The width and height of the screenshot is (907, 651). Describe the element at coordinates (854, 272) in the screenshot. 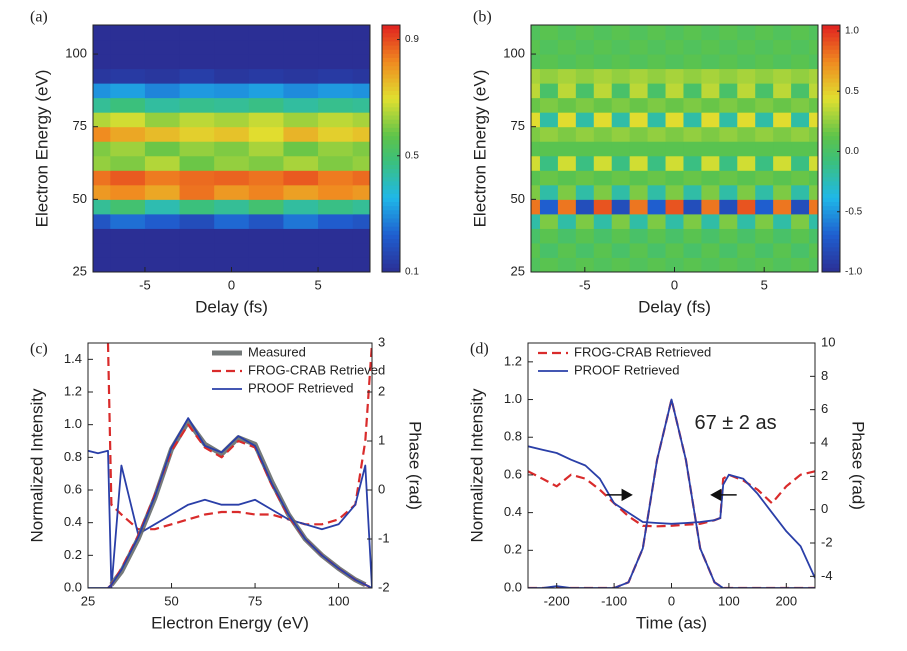

I see `colorbar-tick-label: -1.0` at that location.